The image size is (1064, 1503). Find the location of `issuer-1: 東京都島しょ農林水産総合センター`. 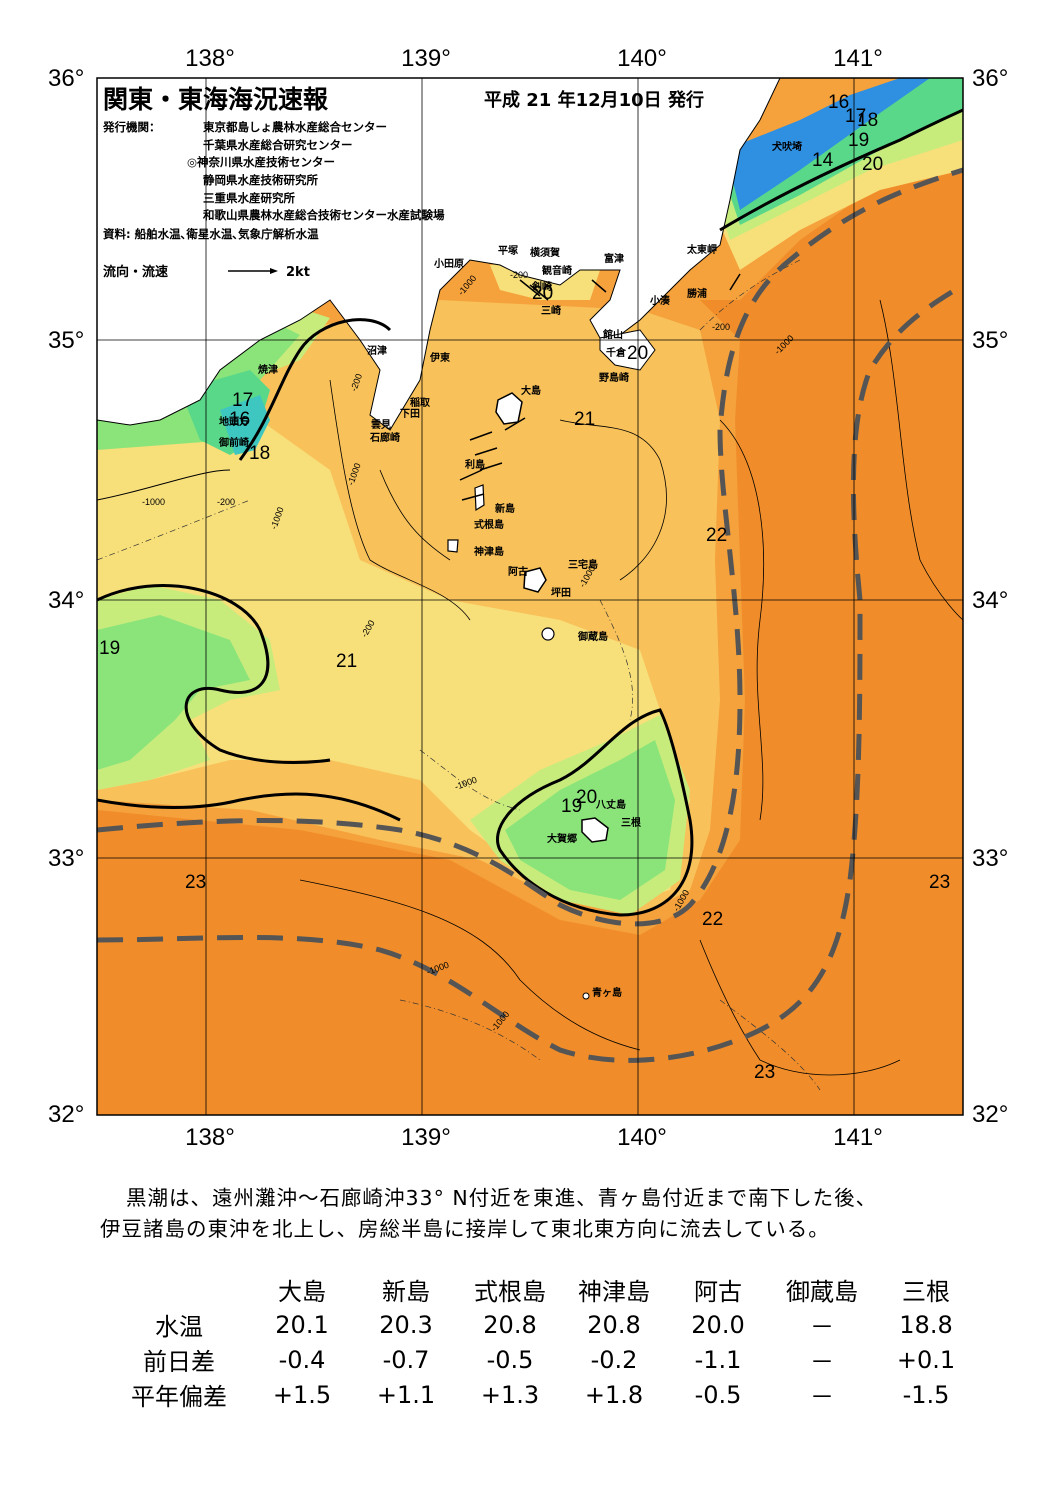

issuer-1: 東京都島しょ農林水産総合センター is located at coordinates (295, 127).